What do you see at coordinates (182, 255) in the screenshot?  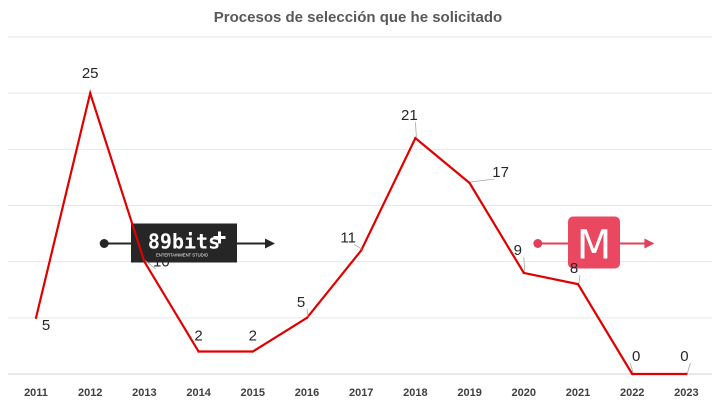 I see `logo-subtext: ENTERTAINMENT STUDIO` at bounding box center [182, 255].